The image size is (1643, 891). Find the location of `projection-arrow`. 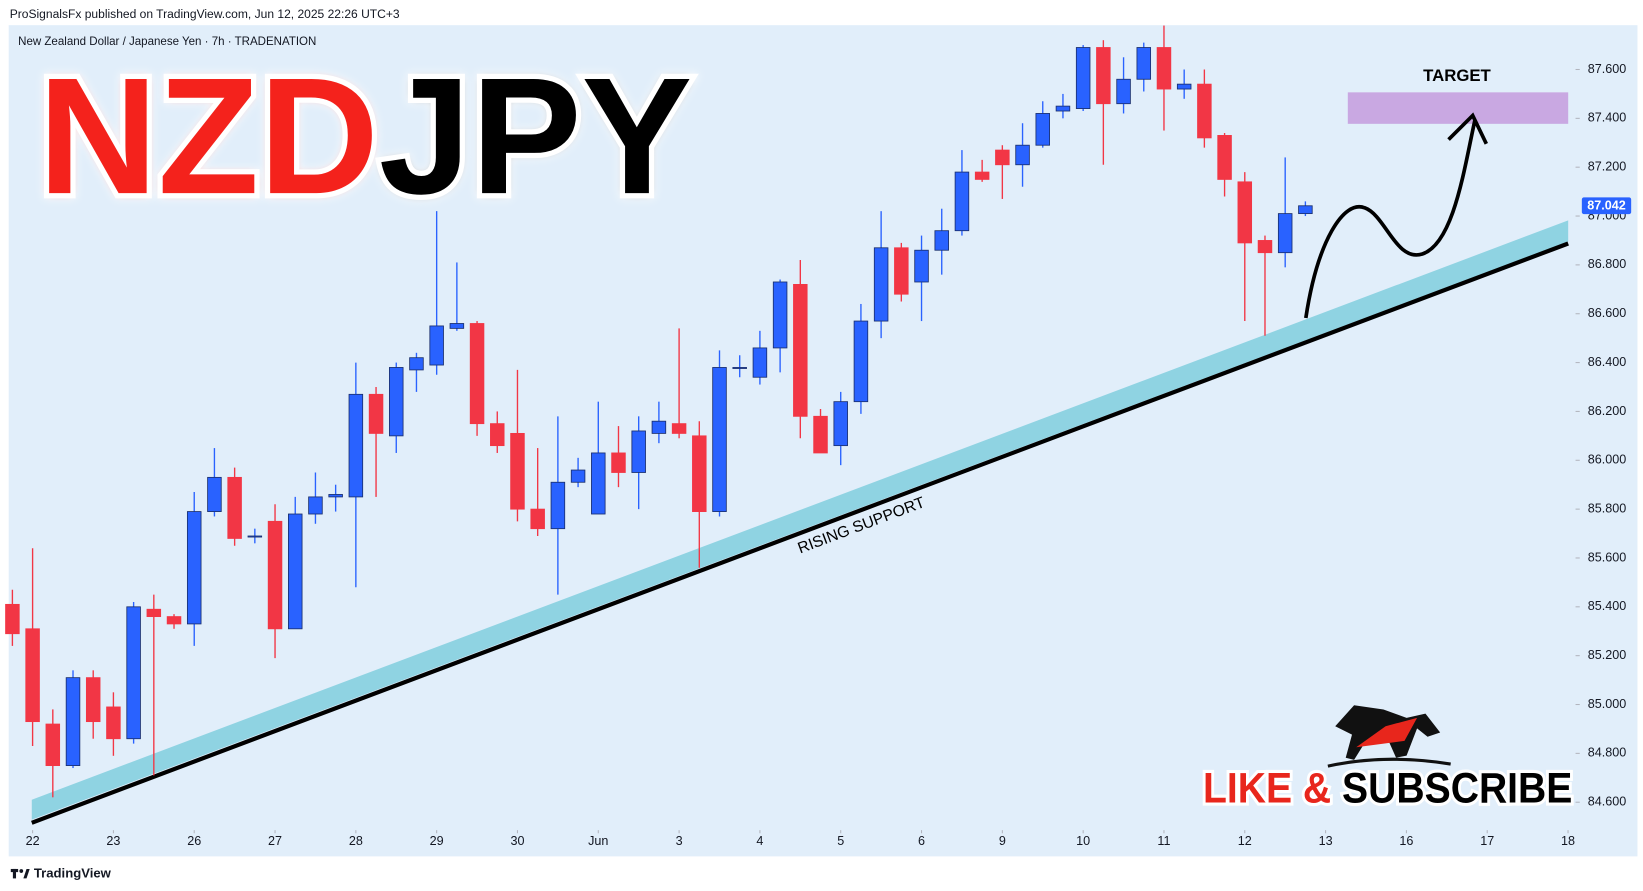

projection-arrow is located at coordinates (1390, 219).